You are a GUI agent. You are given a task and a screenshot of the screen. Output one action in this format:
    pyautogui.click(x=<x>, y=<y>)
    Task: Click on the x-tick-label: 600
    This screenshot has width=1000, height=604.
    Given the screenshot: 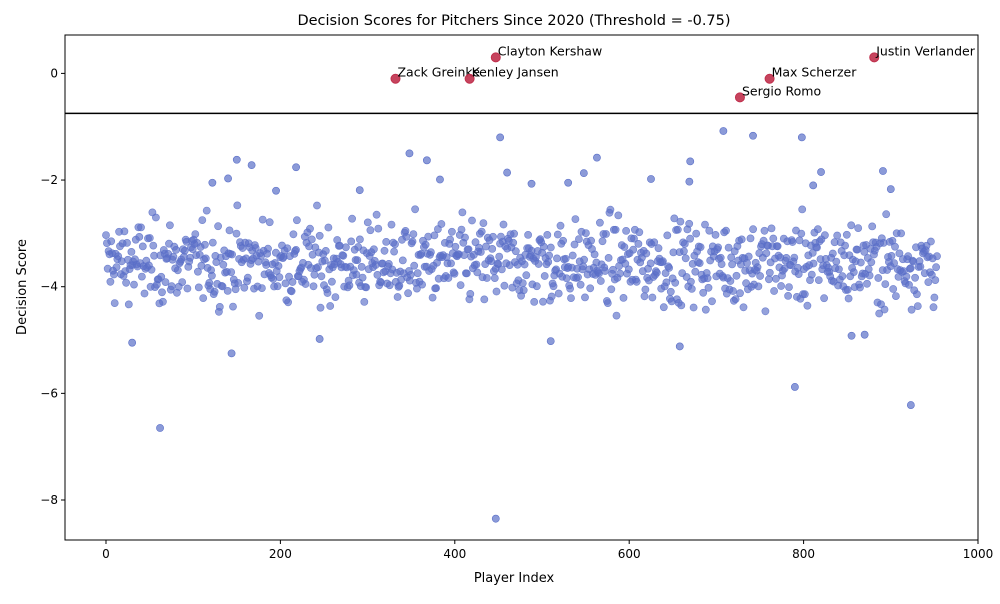 What is the action you would take?
    pyautogui.click(x=629, y=554)
    